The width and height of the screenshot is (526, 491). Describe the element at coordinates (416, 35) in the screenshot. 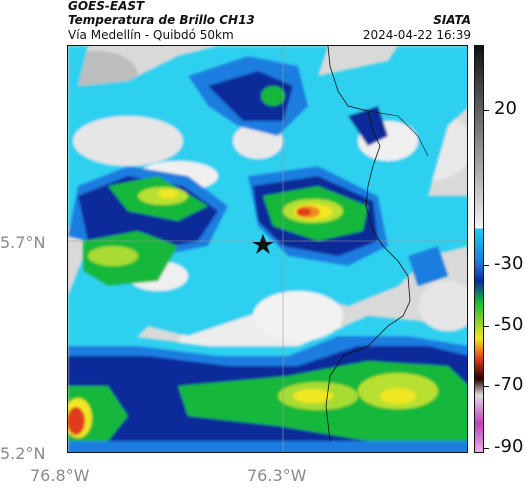

I see `timestamp: 2024-04-22 16:39` at that location.